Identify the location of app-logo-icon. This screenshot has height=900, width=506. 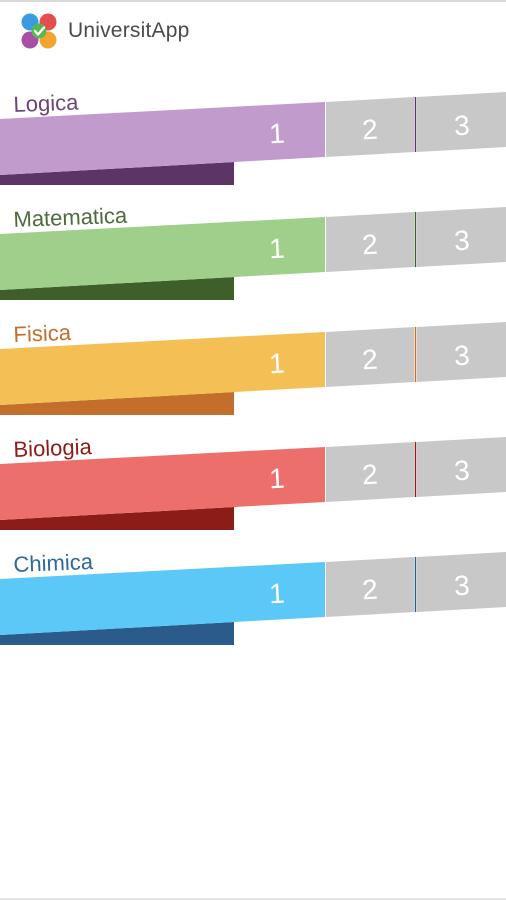
(39, 31).